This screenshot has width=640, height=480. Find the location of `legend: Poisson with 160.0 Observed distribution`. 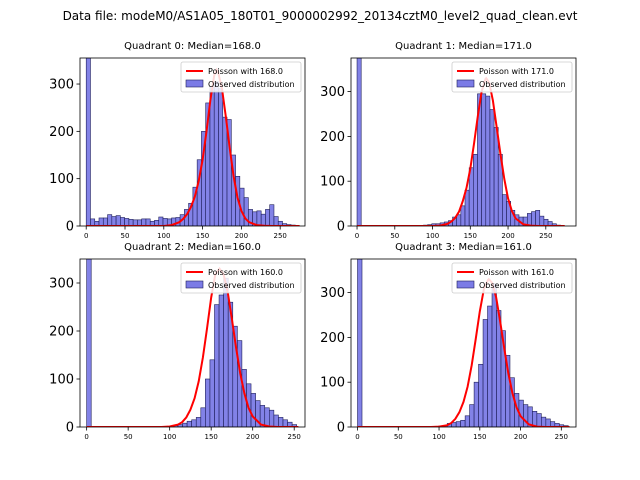

legend: Poisson with 160.0 Observed distribution is located at coordinates (241, 278).